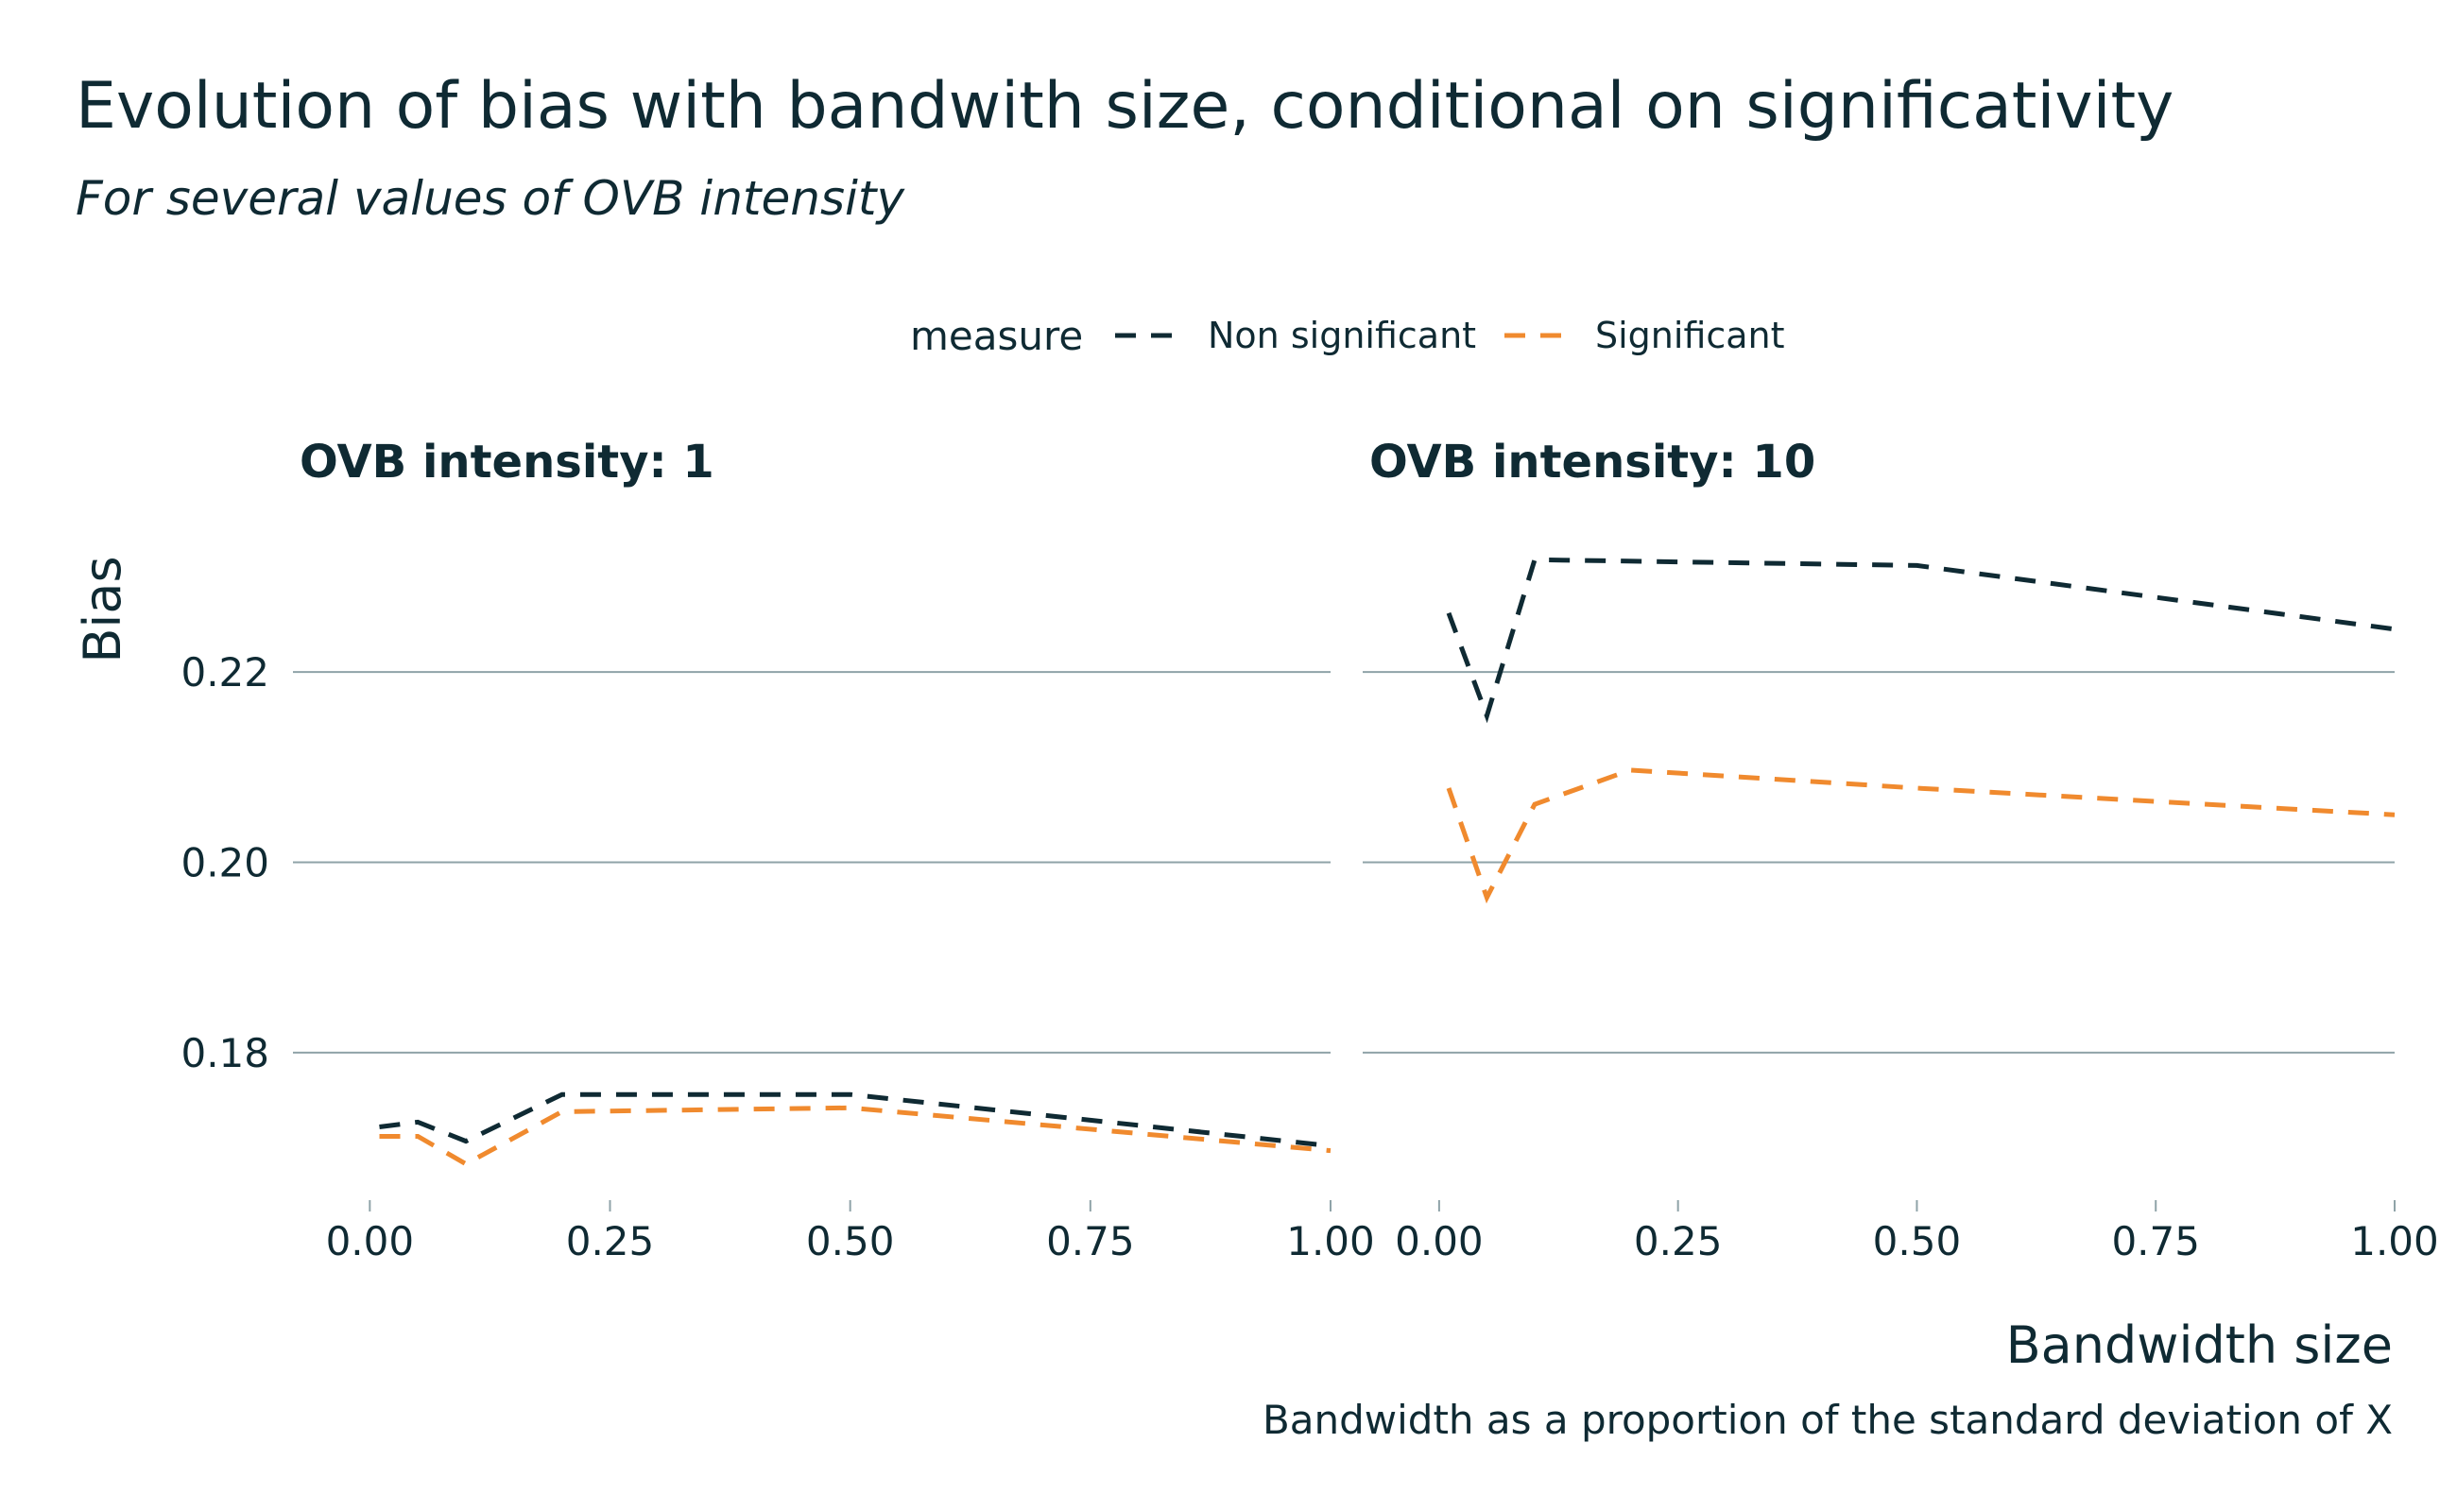 Image resolution: width=2457 pixels, height=1512 pixels. I want to click on chart-subtitle: For several values of OVB intensity, so click(490, 198).